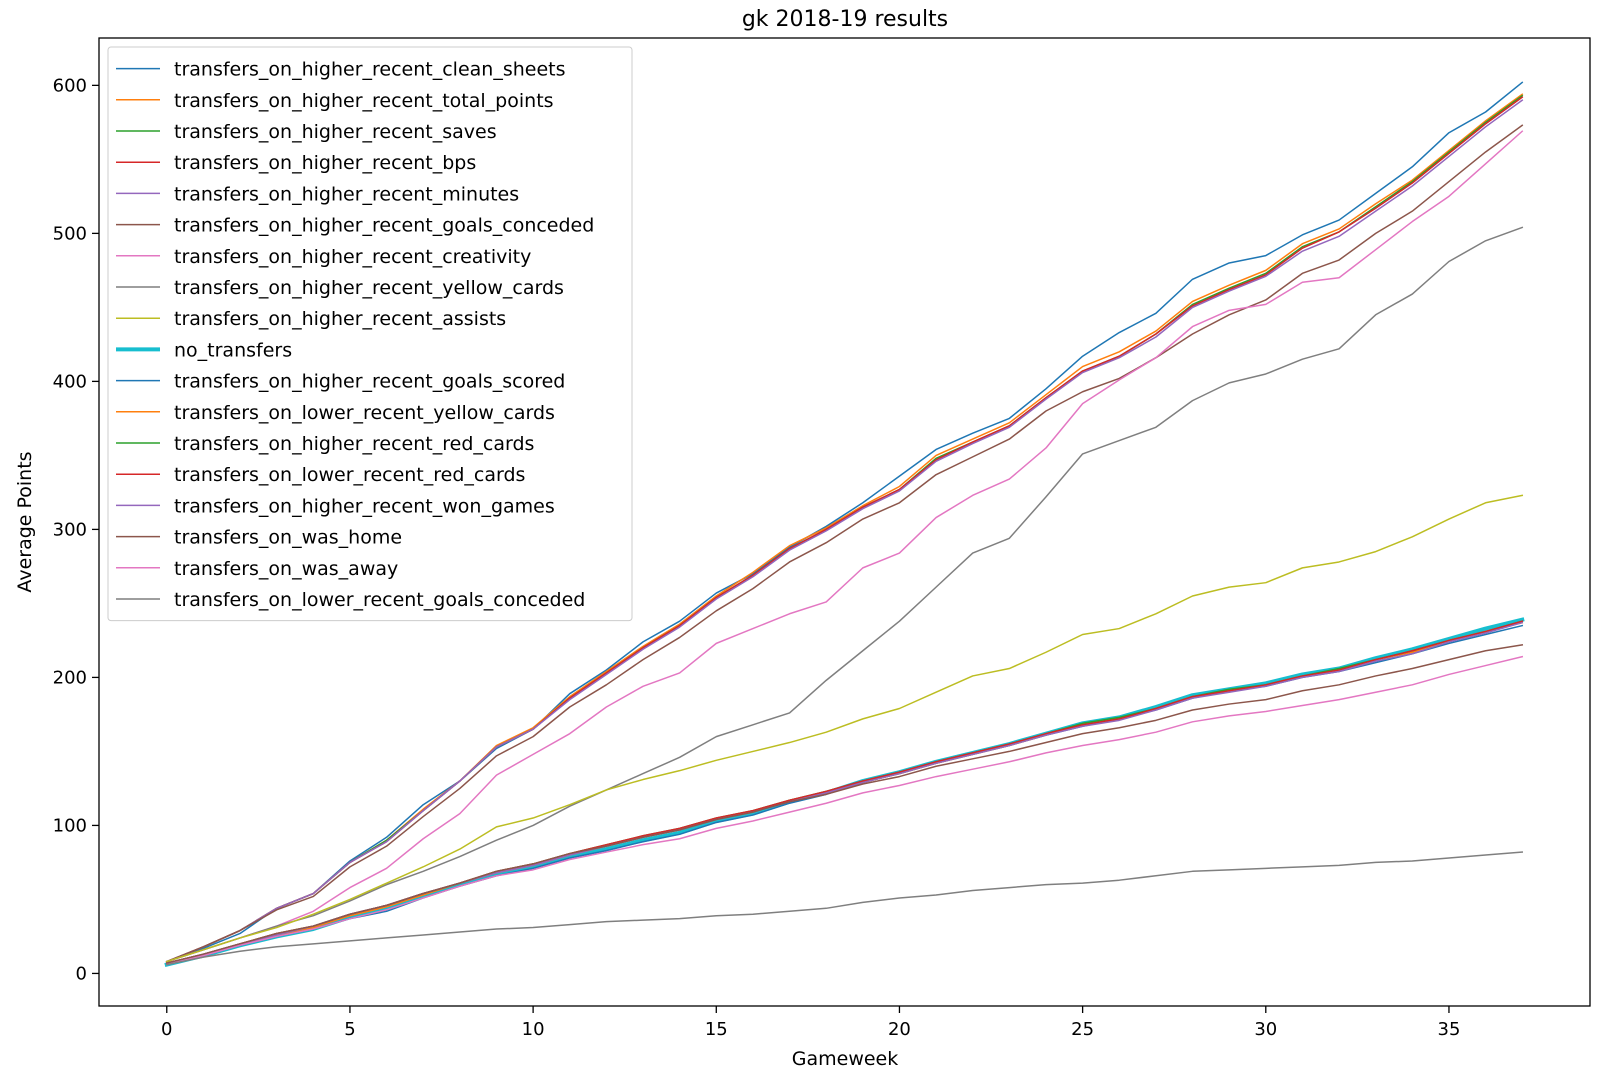 The image size is (1597, 1080). What do you see at coordinates (325, 163) in the screenshot?
I see `legend-entry: transfers_on_higher_recent_bps` at bounding box center [325, 163].